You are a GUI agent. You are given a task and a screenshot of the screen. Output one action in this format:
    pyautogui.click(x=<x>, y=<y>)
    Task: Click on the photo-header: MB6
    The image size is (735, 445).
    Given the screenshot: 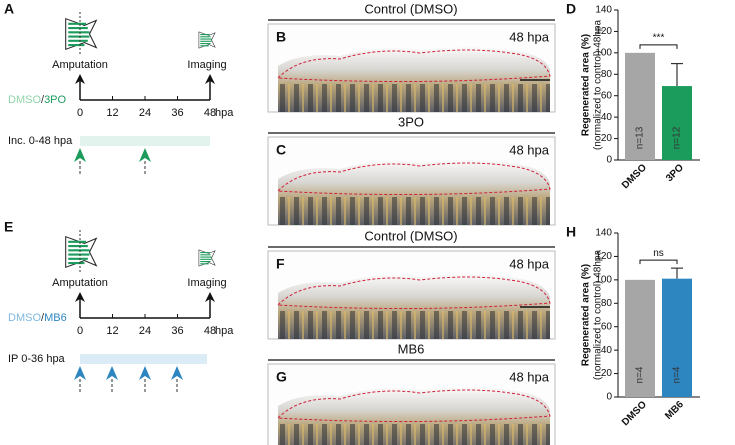 What is the action you would take?
    pyautogui.click(x=411, y=348)
    